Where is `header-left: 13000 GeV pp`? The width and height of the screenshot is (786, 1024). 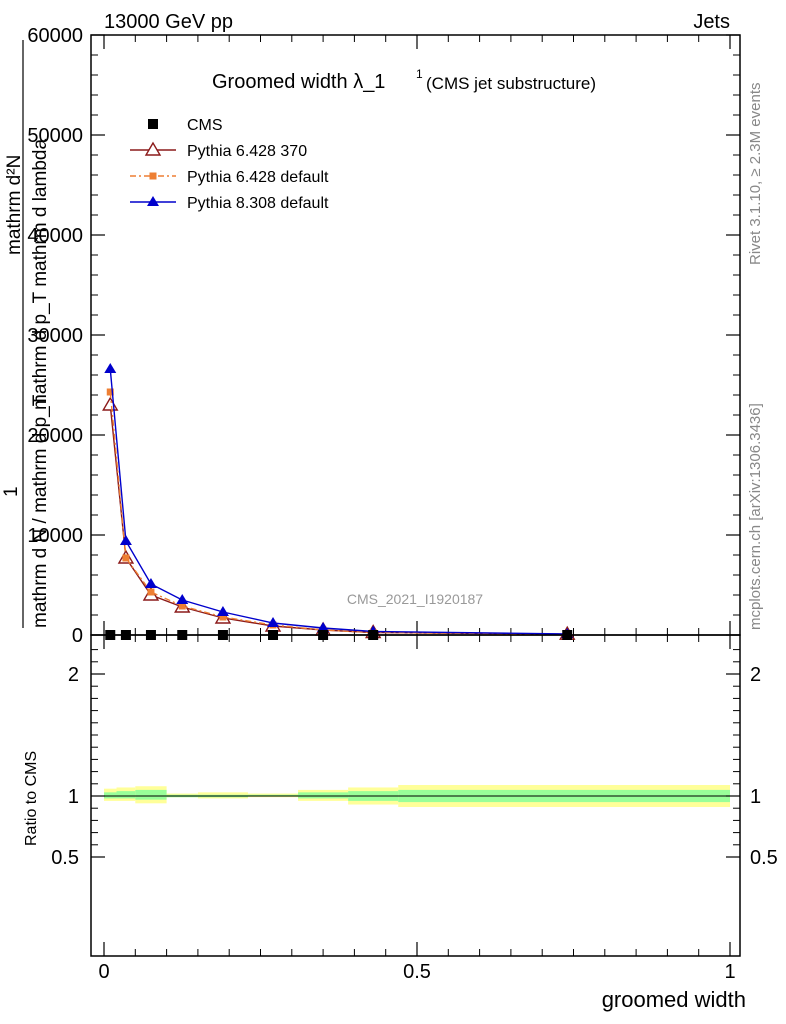 header-left: 13000 GeV pp is located at coordinates (168, 22).